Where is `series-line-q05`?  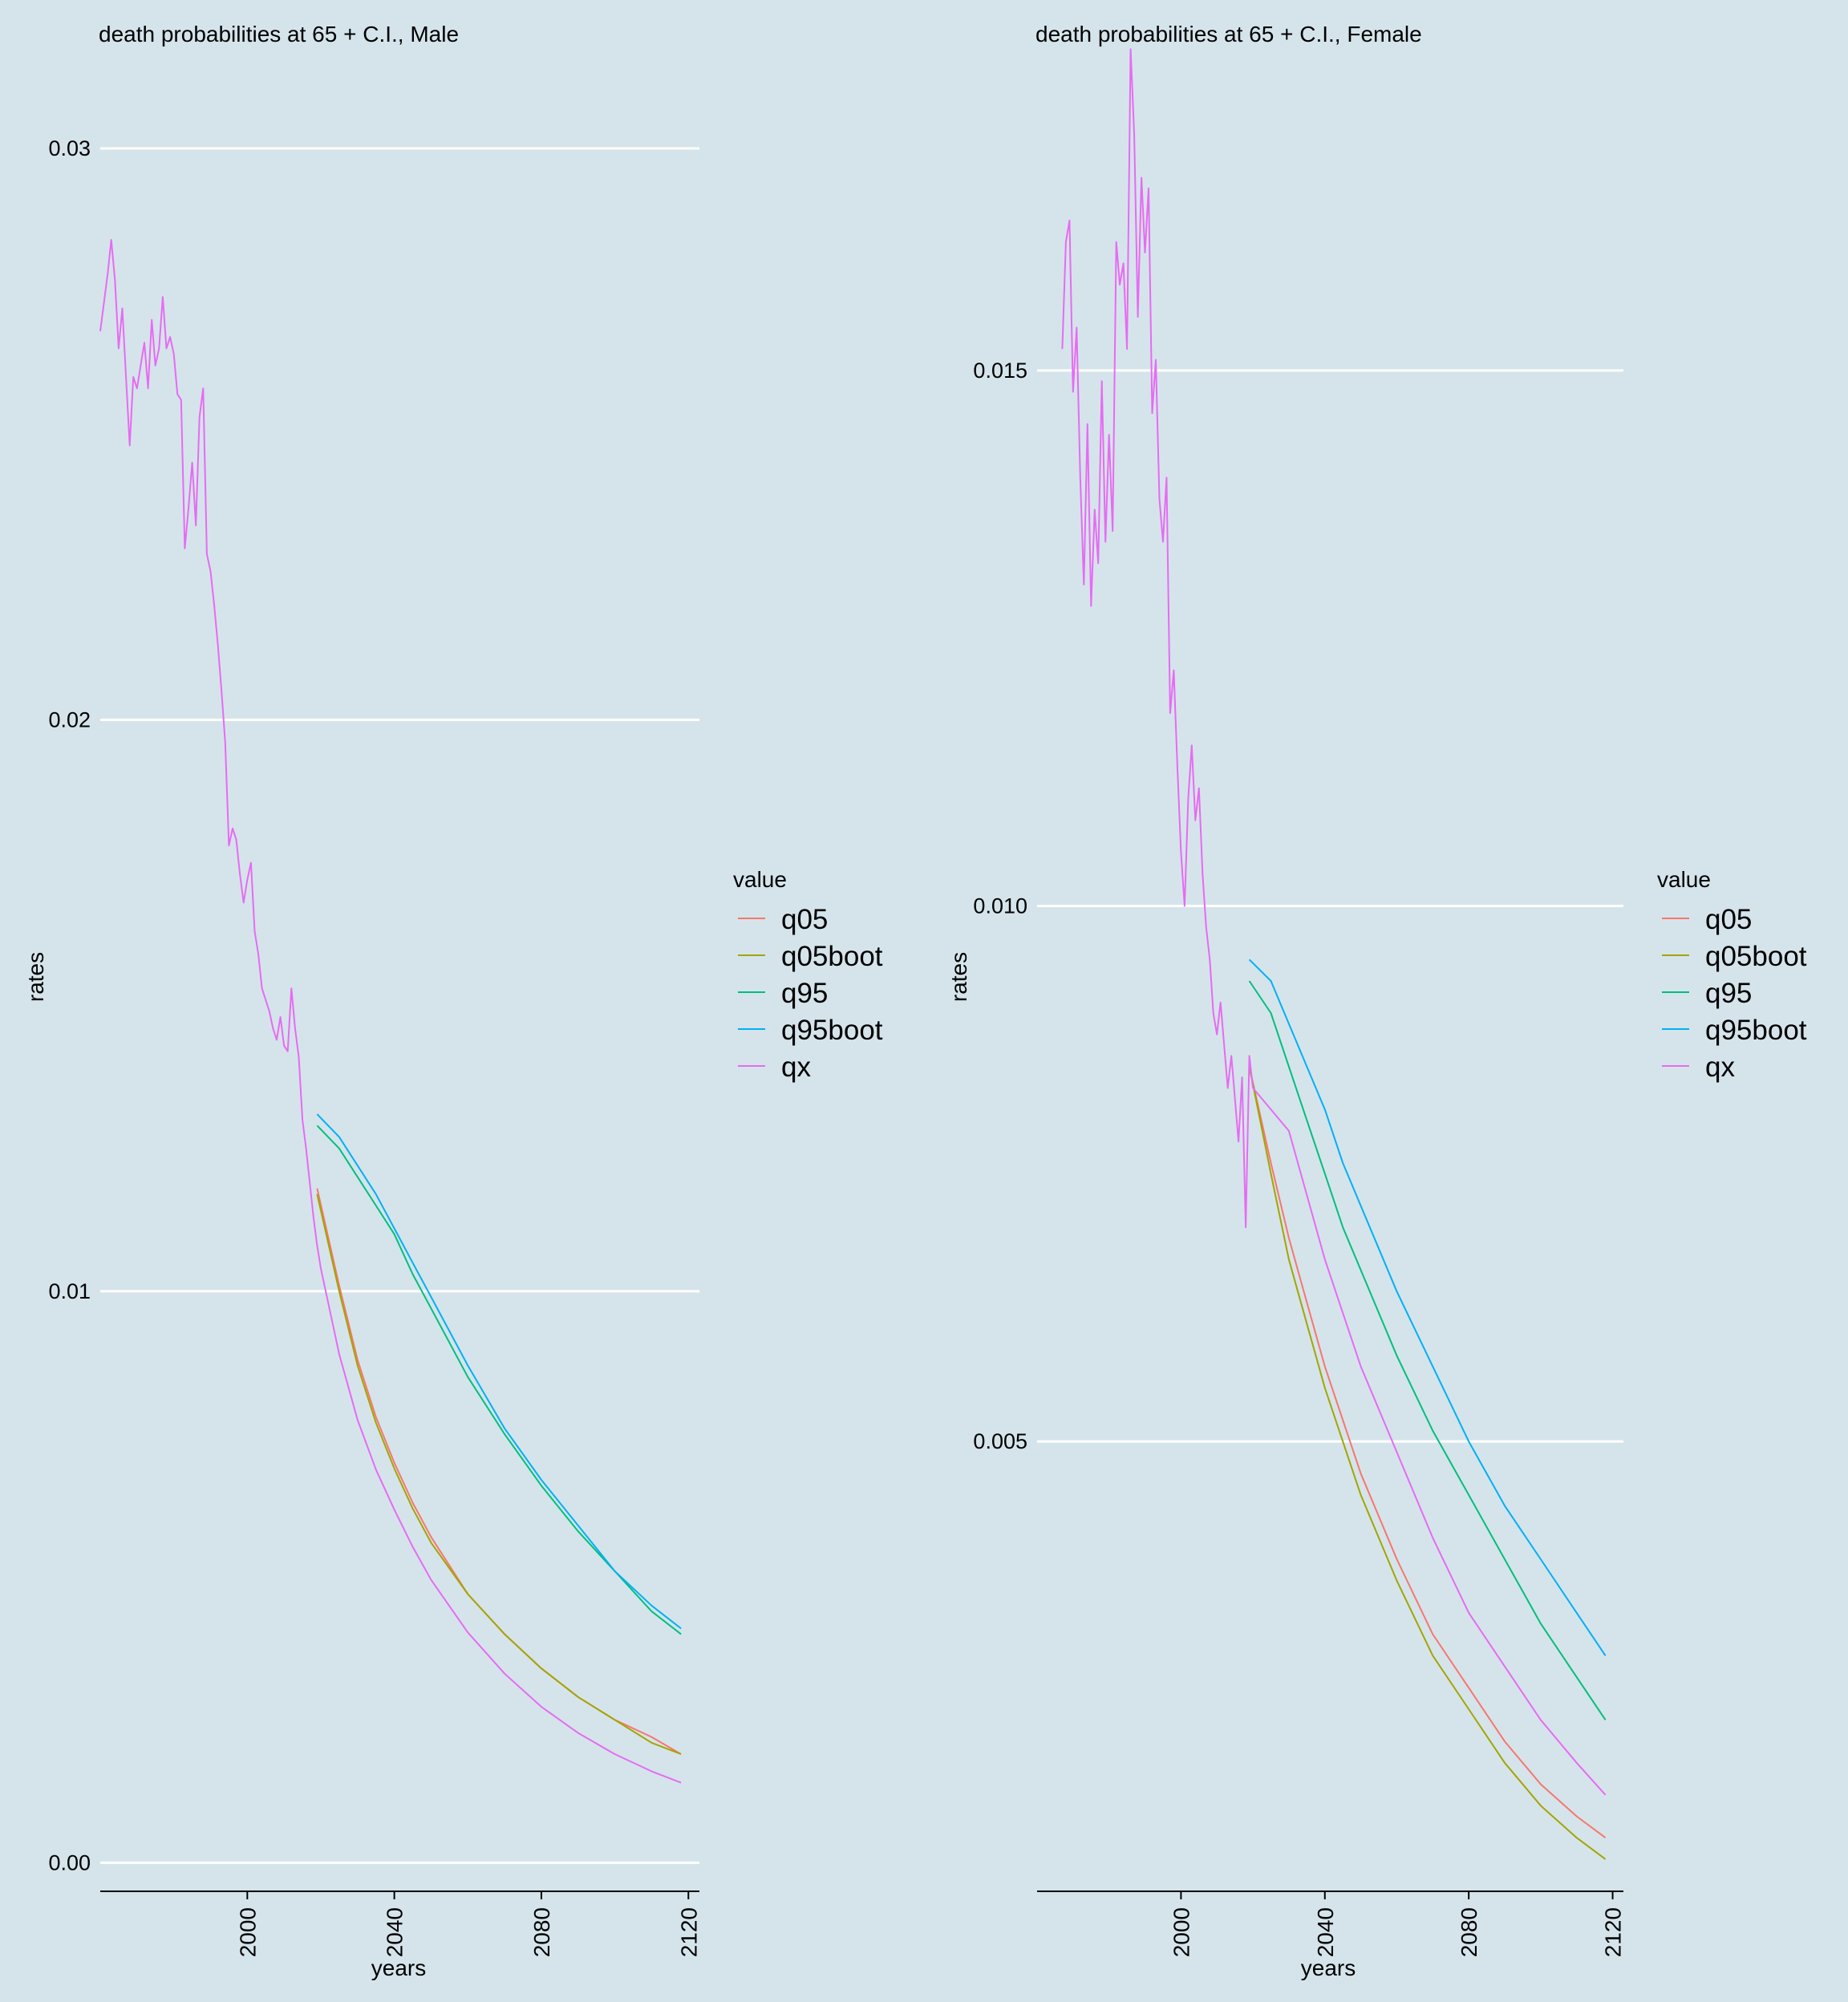 series-line-q05 is located at coordinates (1427, 1452).